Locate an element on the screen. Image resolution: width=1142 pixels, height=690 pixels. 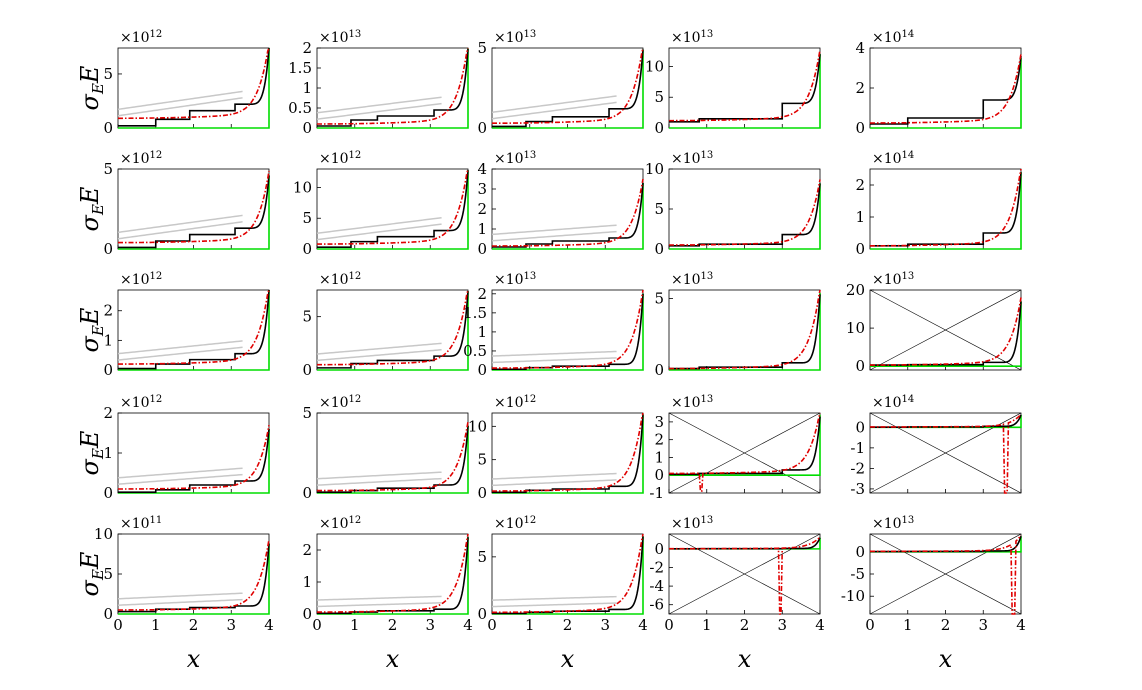
x-axis-title: x is located at coordinates (393, 659).